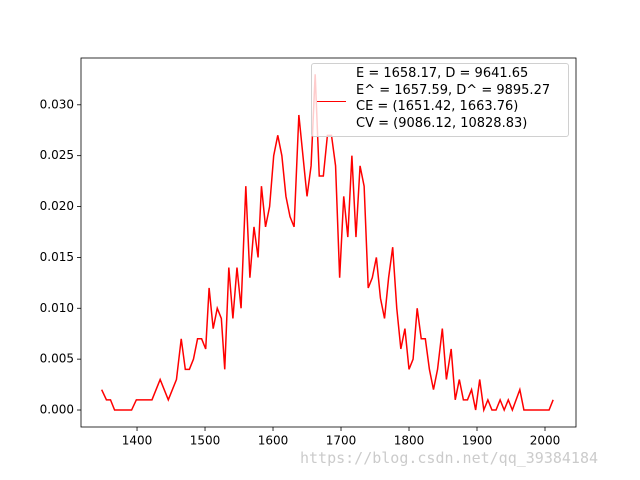  I want to click on y-tick-label: 0.010, so click(57, 308).